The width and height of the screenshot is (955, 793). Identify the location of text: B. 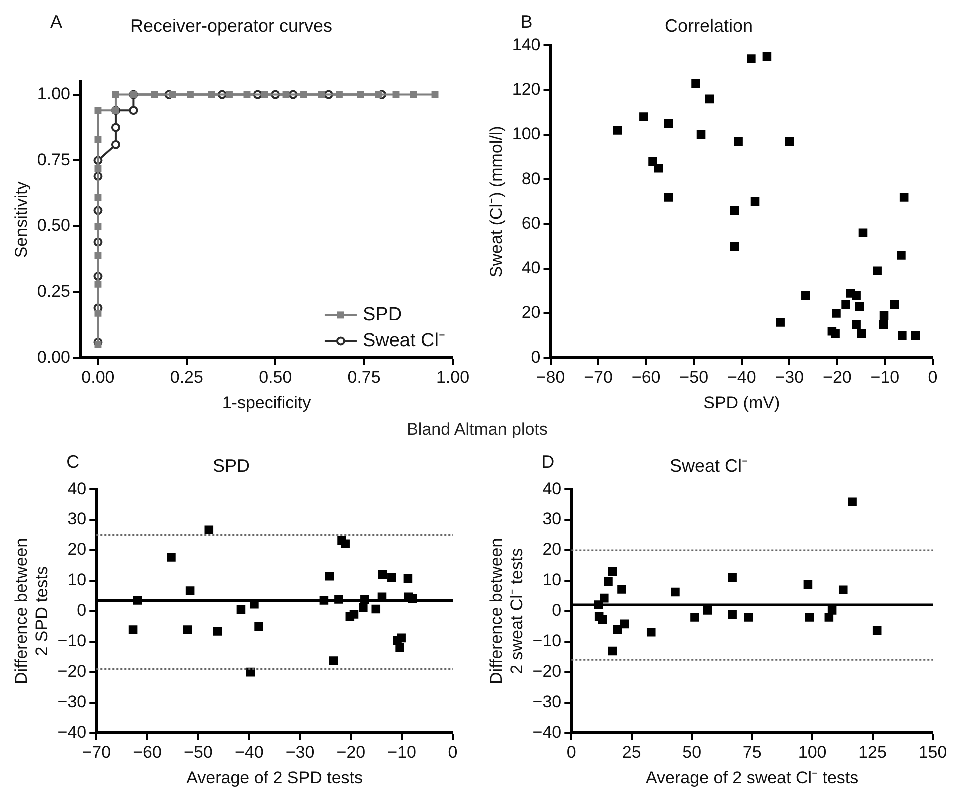
(526, 22).